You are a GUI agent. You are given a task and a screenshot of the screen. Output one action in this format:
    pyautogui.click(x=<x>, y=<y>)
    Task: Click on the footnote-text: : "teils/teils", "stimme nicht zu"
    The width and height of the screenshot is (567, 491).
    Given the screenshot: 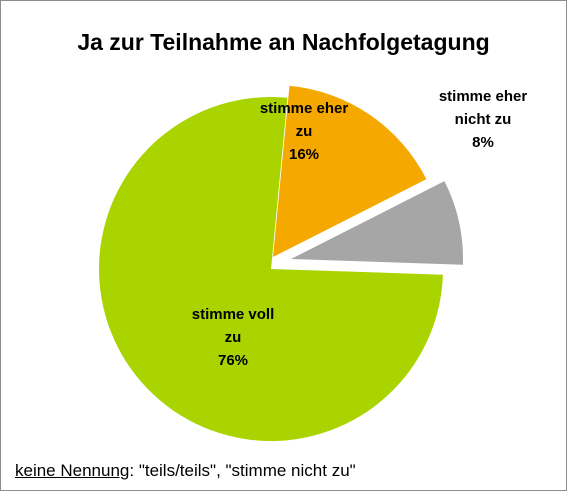 What is the action you would take?
    pyautogui.click(x=242, y=470)
    